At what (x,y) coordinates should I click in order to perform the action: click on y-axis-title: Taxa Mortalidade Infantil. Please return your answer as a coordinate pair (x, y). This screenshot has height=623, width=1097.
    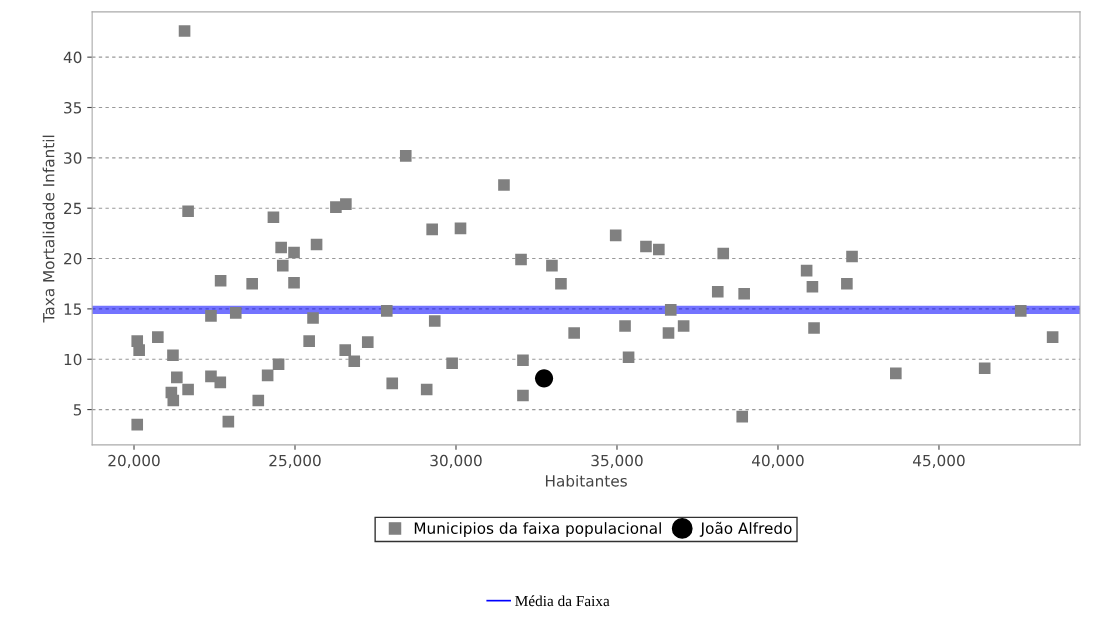
    Looking at the image, I should click on (48, 229).